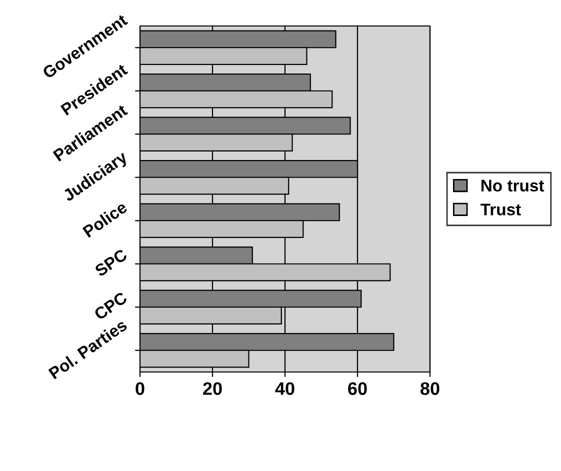 The width and height of the screenshot is (561, 471). I want to click on x-tick-label: 80, so click(430, 388).